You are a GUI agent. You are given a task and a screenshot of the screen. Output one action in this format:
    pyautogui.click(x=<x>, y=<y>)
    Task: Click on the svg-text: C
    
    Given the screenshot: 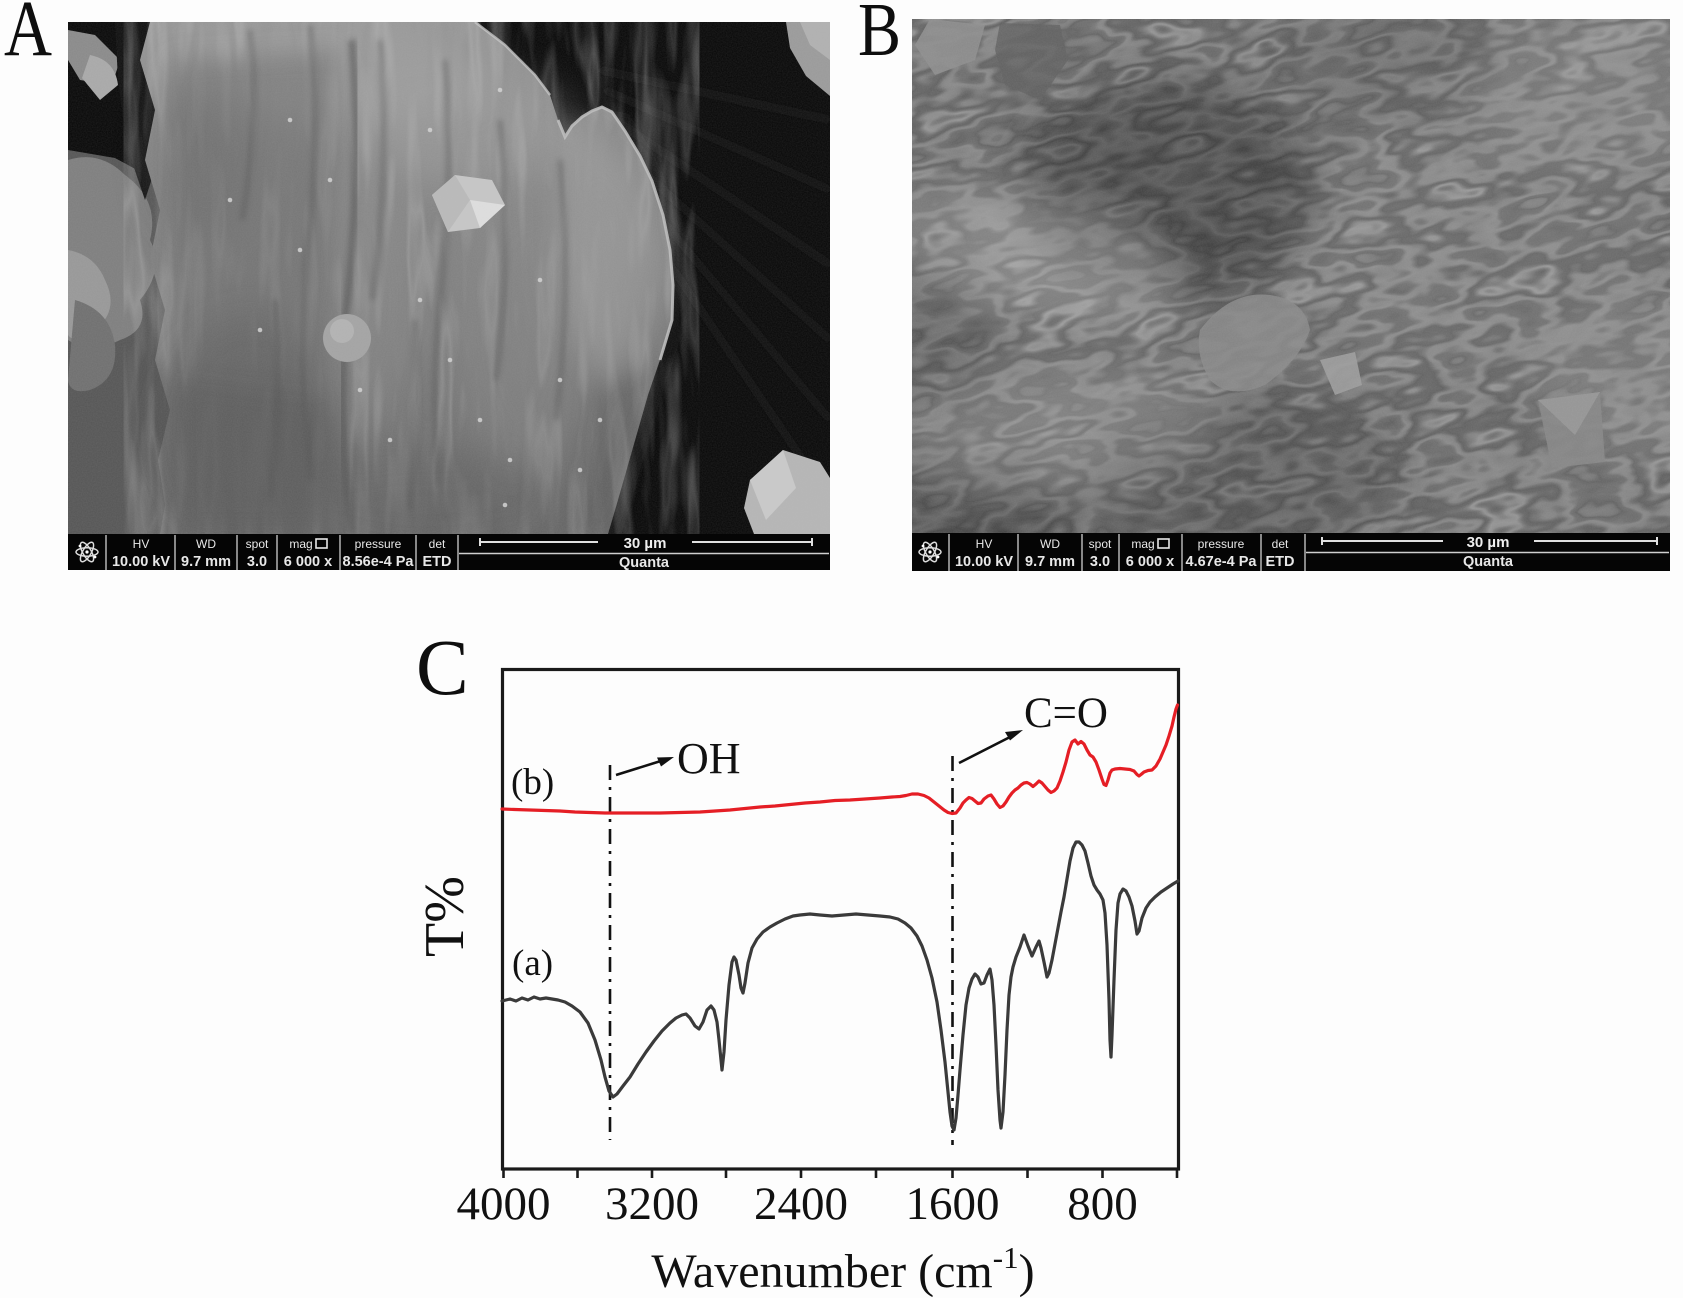 What is the action you would take?
    pyautogui.click(x=442, y=668)
    